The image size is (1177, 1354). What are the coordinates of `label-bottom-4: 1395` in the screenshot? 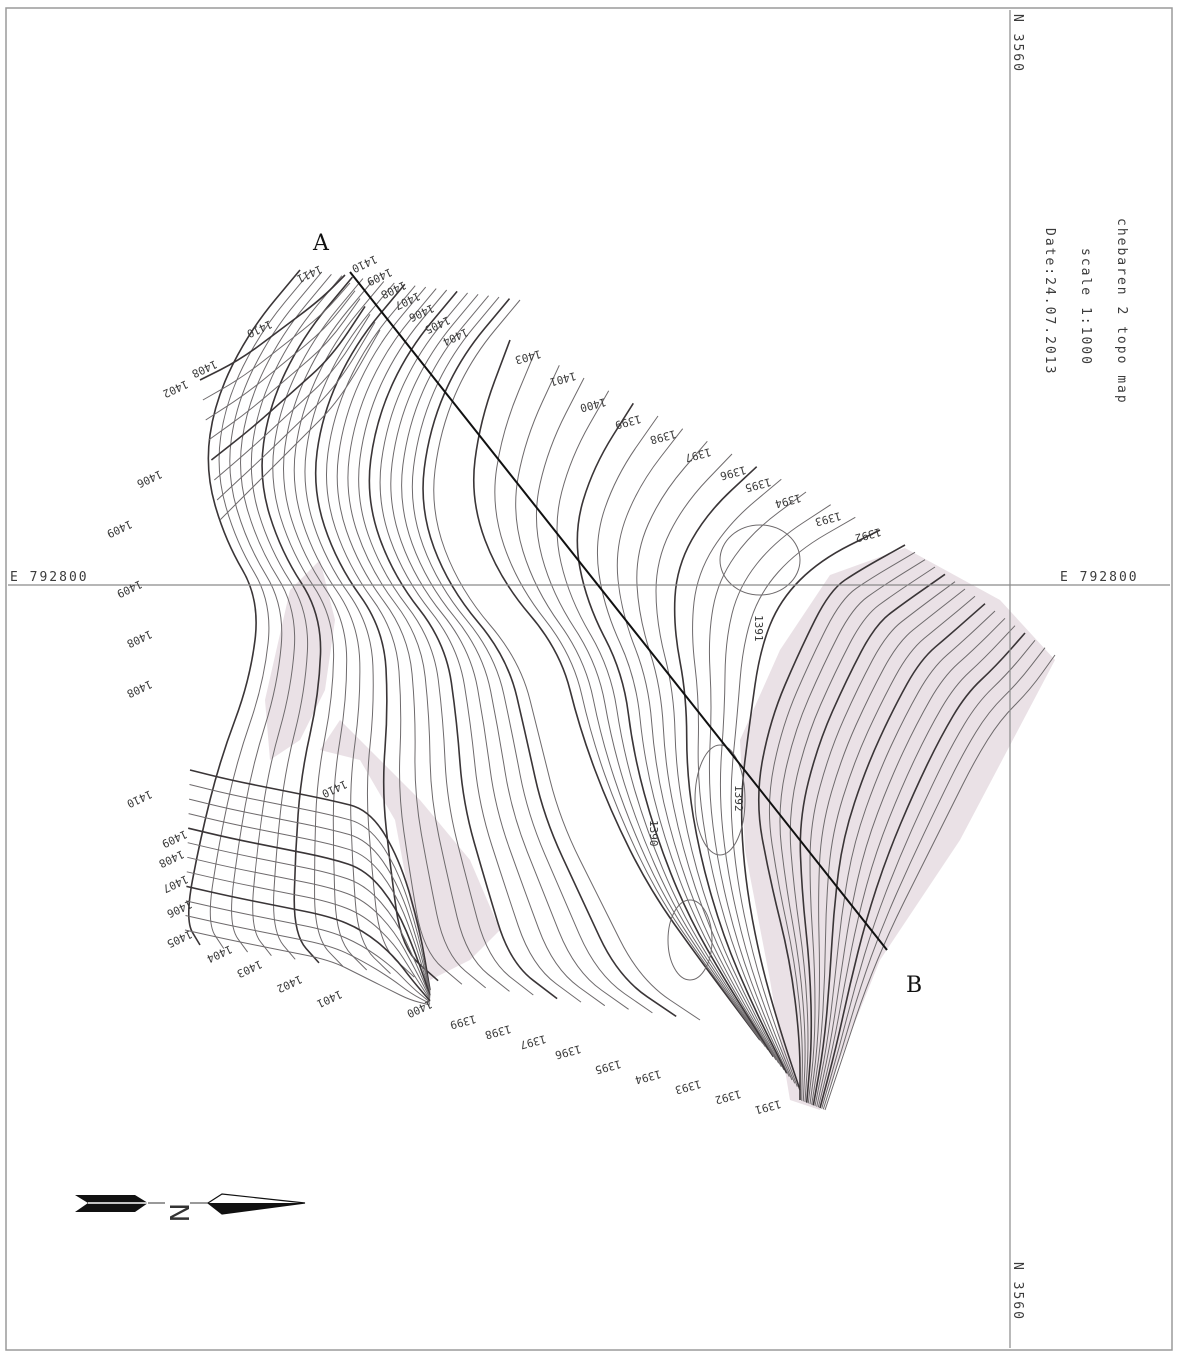 It's located at (608, 1066).